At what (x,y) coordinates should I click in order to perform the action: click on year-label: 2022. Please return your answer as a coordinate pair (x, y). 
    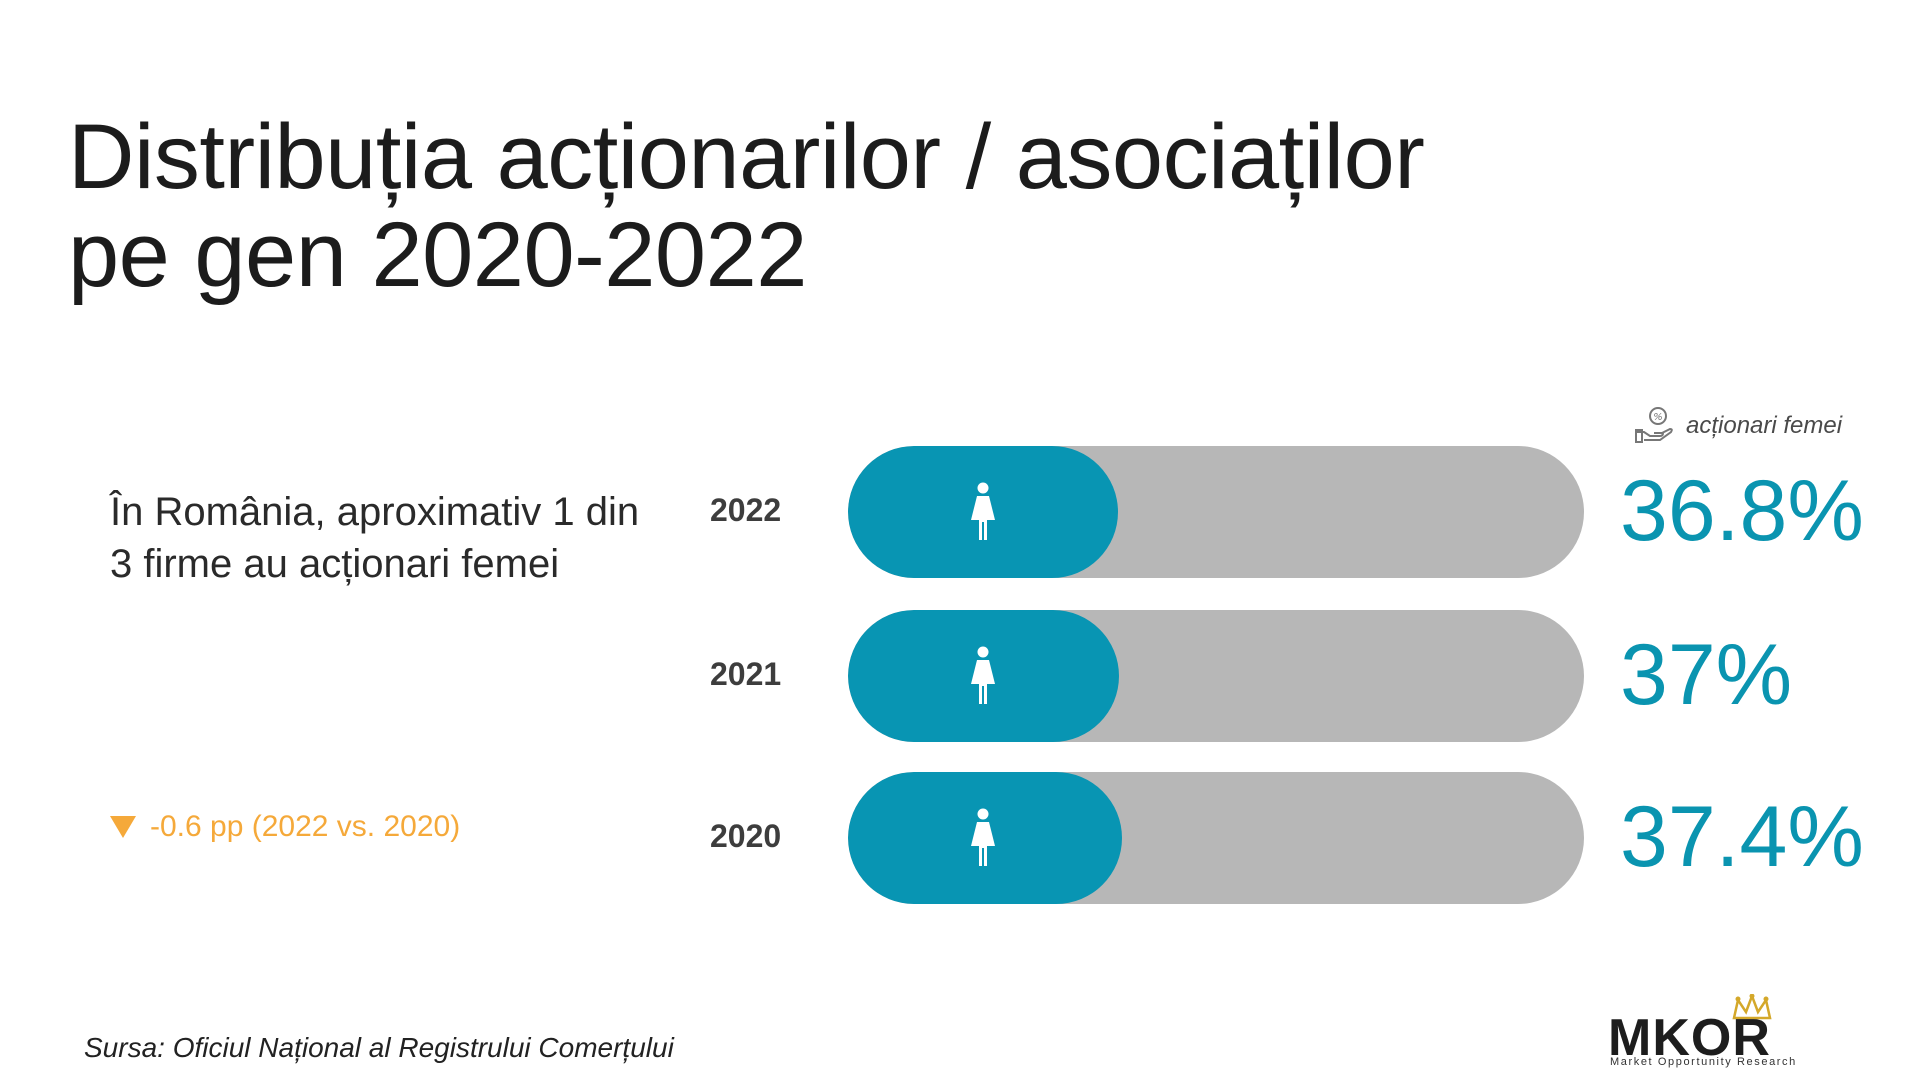
    Looking at the image, I should click on (746, 510).